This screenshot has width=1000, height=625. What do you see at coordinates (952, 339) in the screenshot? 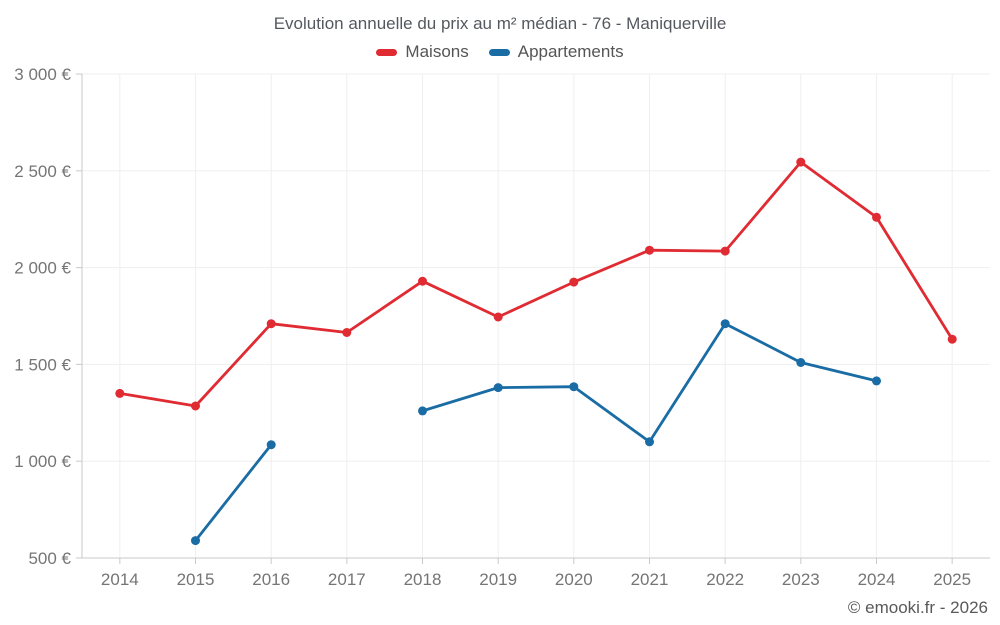
I see `maisons-point-2025` at bounding box center [952, 339].